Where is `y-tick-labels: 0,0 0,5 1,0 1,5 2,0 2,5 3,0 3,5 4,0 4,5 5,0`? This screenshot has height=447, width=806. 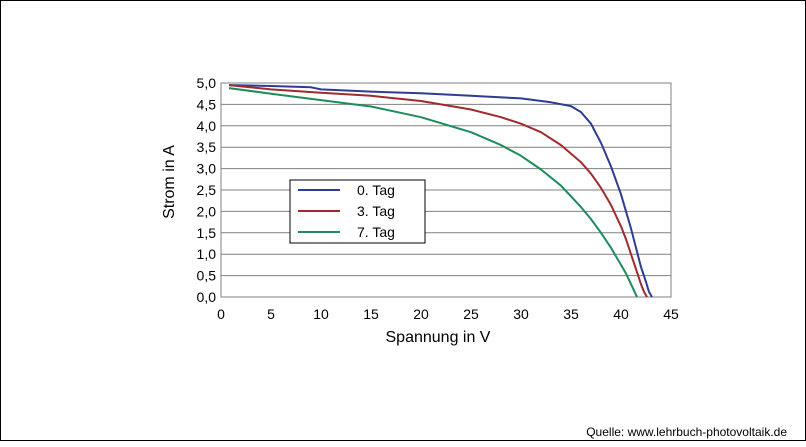
y-tick-labels: 0,0 0,5 1,0 1,5 2,0 2,5 3,0 3,5 4,0 4,5 5,0 is located at coordinates (207, 190).